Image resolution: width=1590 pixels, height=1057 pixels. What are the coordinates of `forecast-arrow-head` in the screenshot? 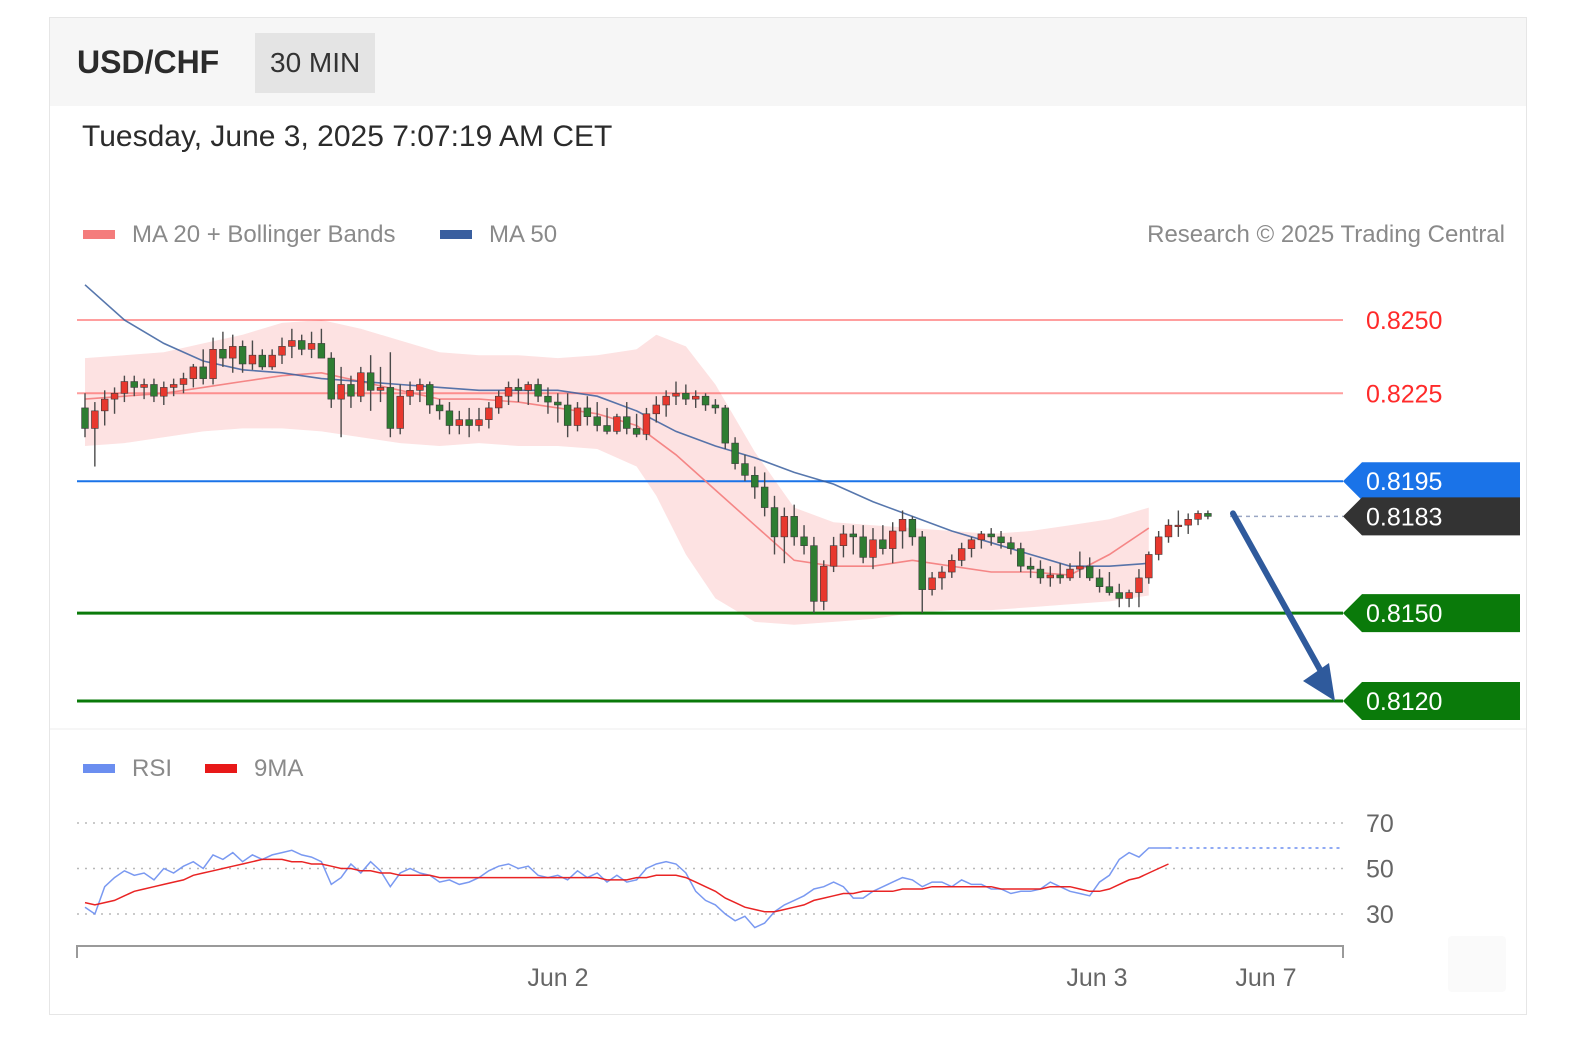 It's located at (1319, 682).